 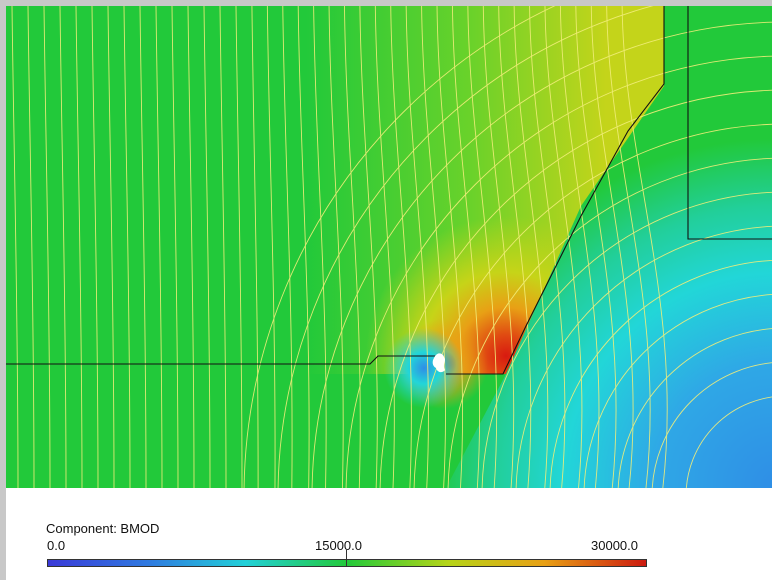 I want to click on legend-colorbar, so click(x=347, y=563).